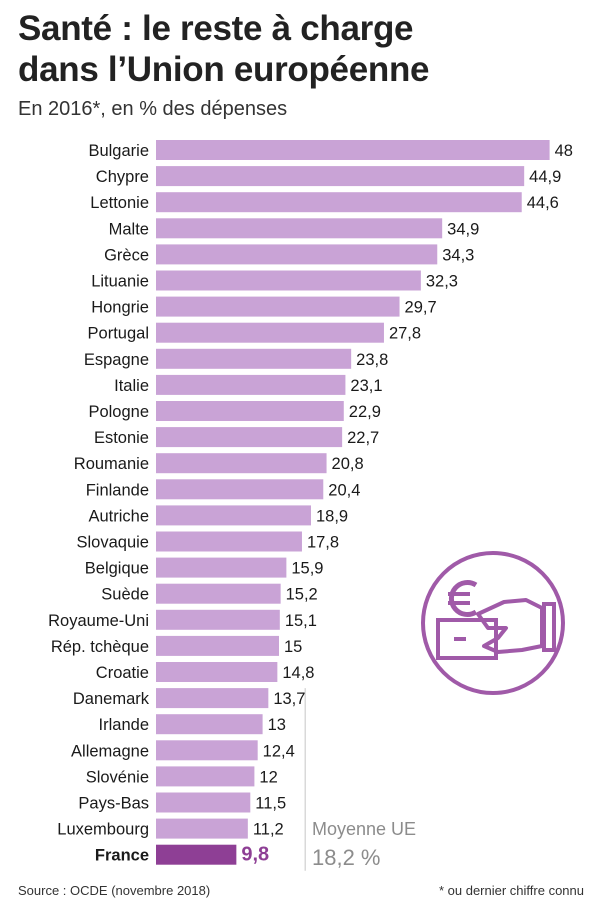 The height and width of the screenshot is (913, 596). What do you see at coordinates (268, 830) in the screenshot?
I see `value-label: 11,2` at bounding box center [268, 830].